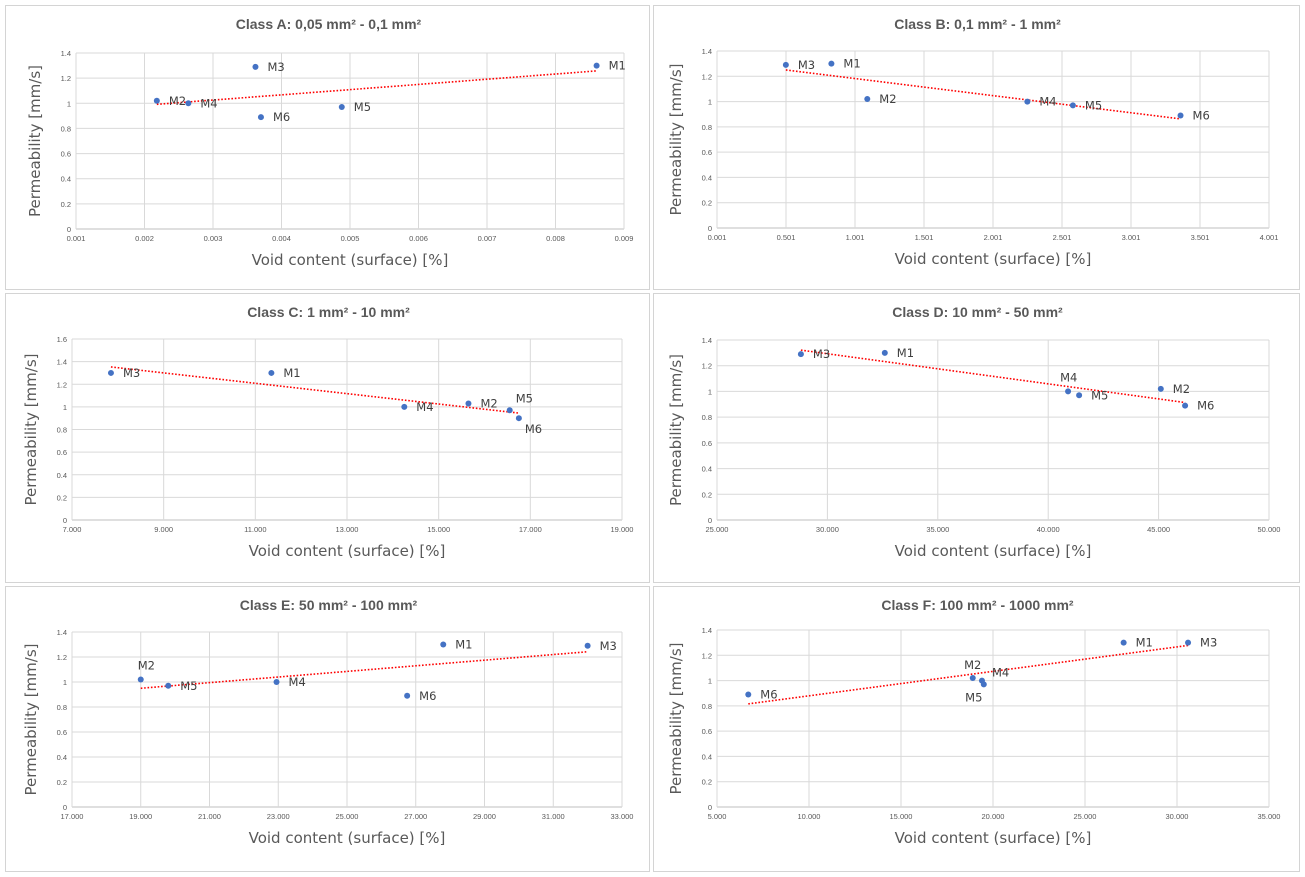 The width and height of the screenshot is (1305, 877). What do you see at coordinates (1062, 237) in the screenshot?
I see `x-tick-label: 2.501` at bounding box center [1062, 237].